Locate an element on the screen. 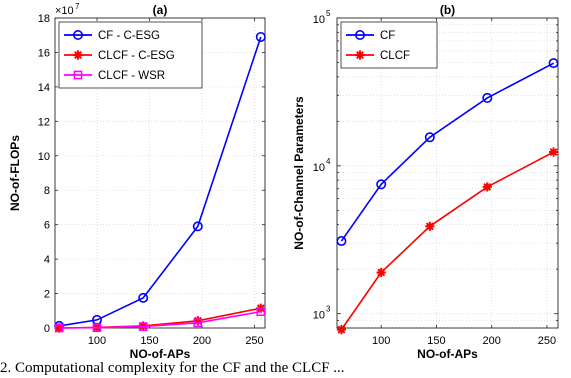  legend-label: CF is located at coordinates (387, 36).